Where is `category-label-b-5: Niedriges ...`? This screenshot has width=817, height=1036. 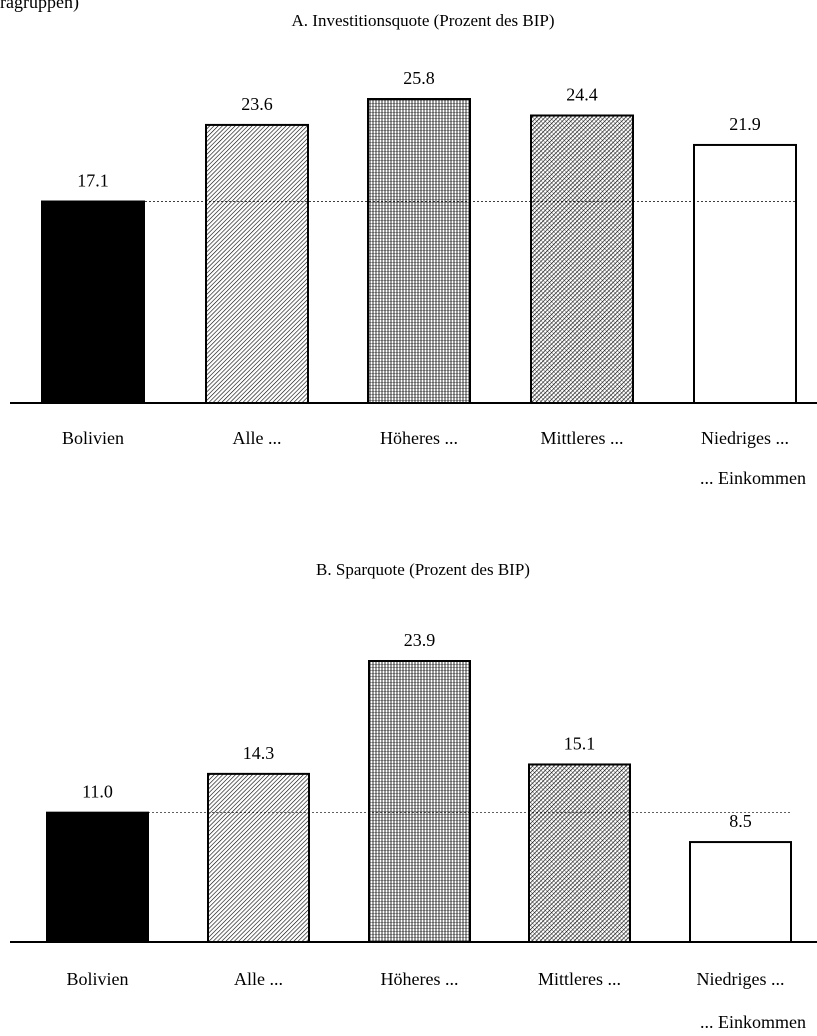
category-label-b-5: Niedriges ... is located at coordinates (741, 979).